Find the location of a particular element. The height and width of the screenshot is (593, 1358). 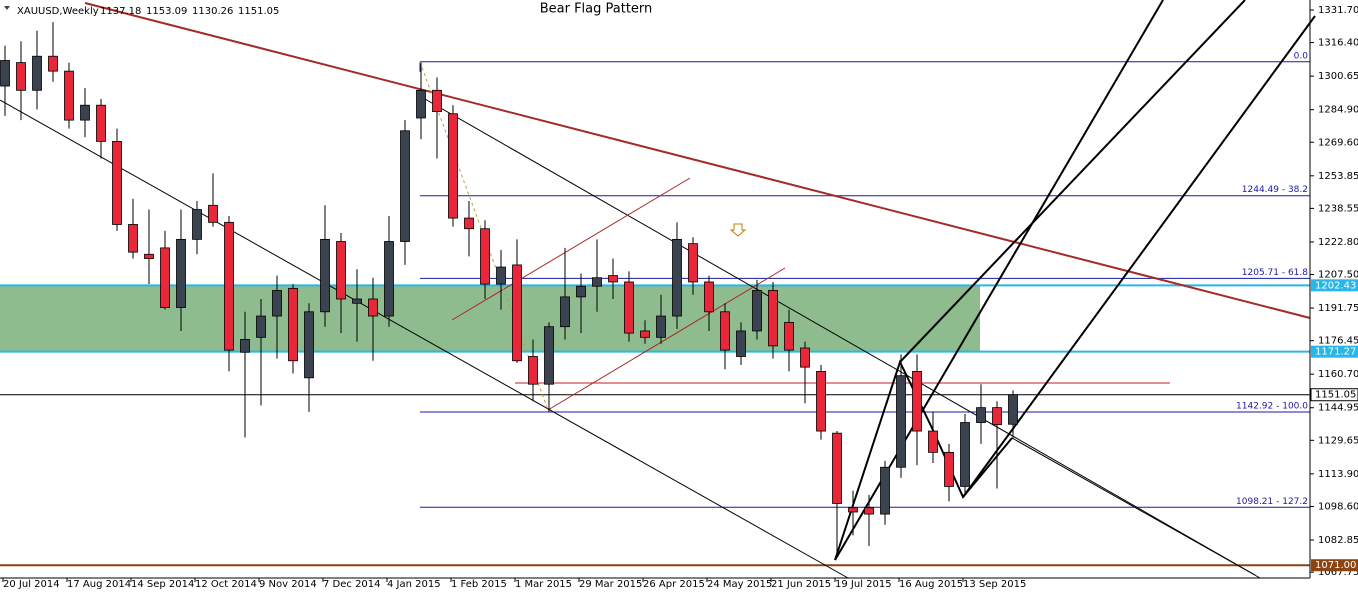

x-tick-label: 9 Nov 2014 is located at coordinates (288, 584).